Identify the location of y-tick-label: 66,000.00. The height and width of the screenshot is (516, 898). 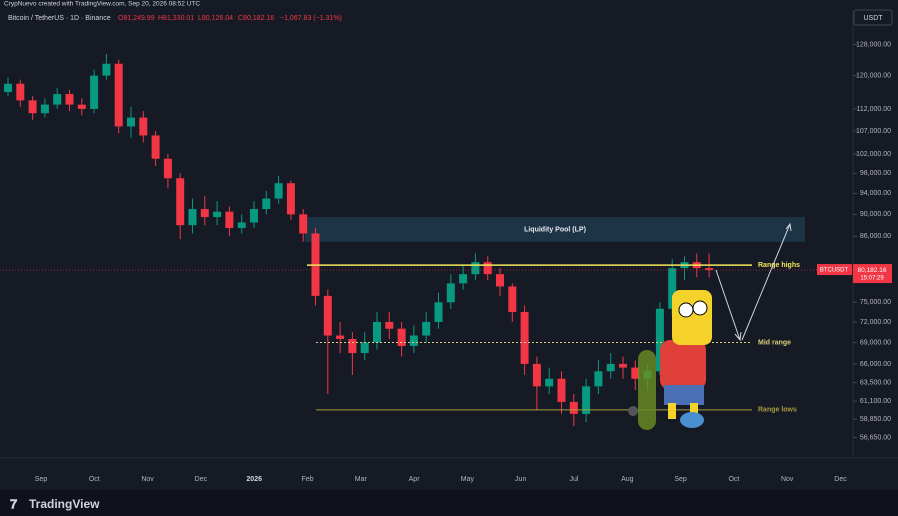
(875, 364).